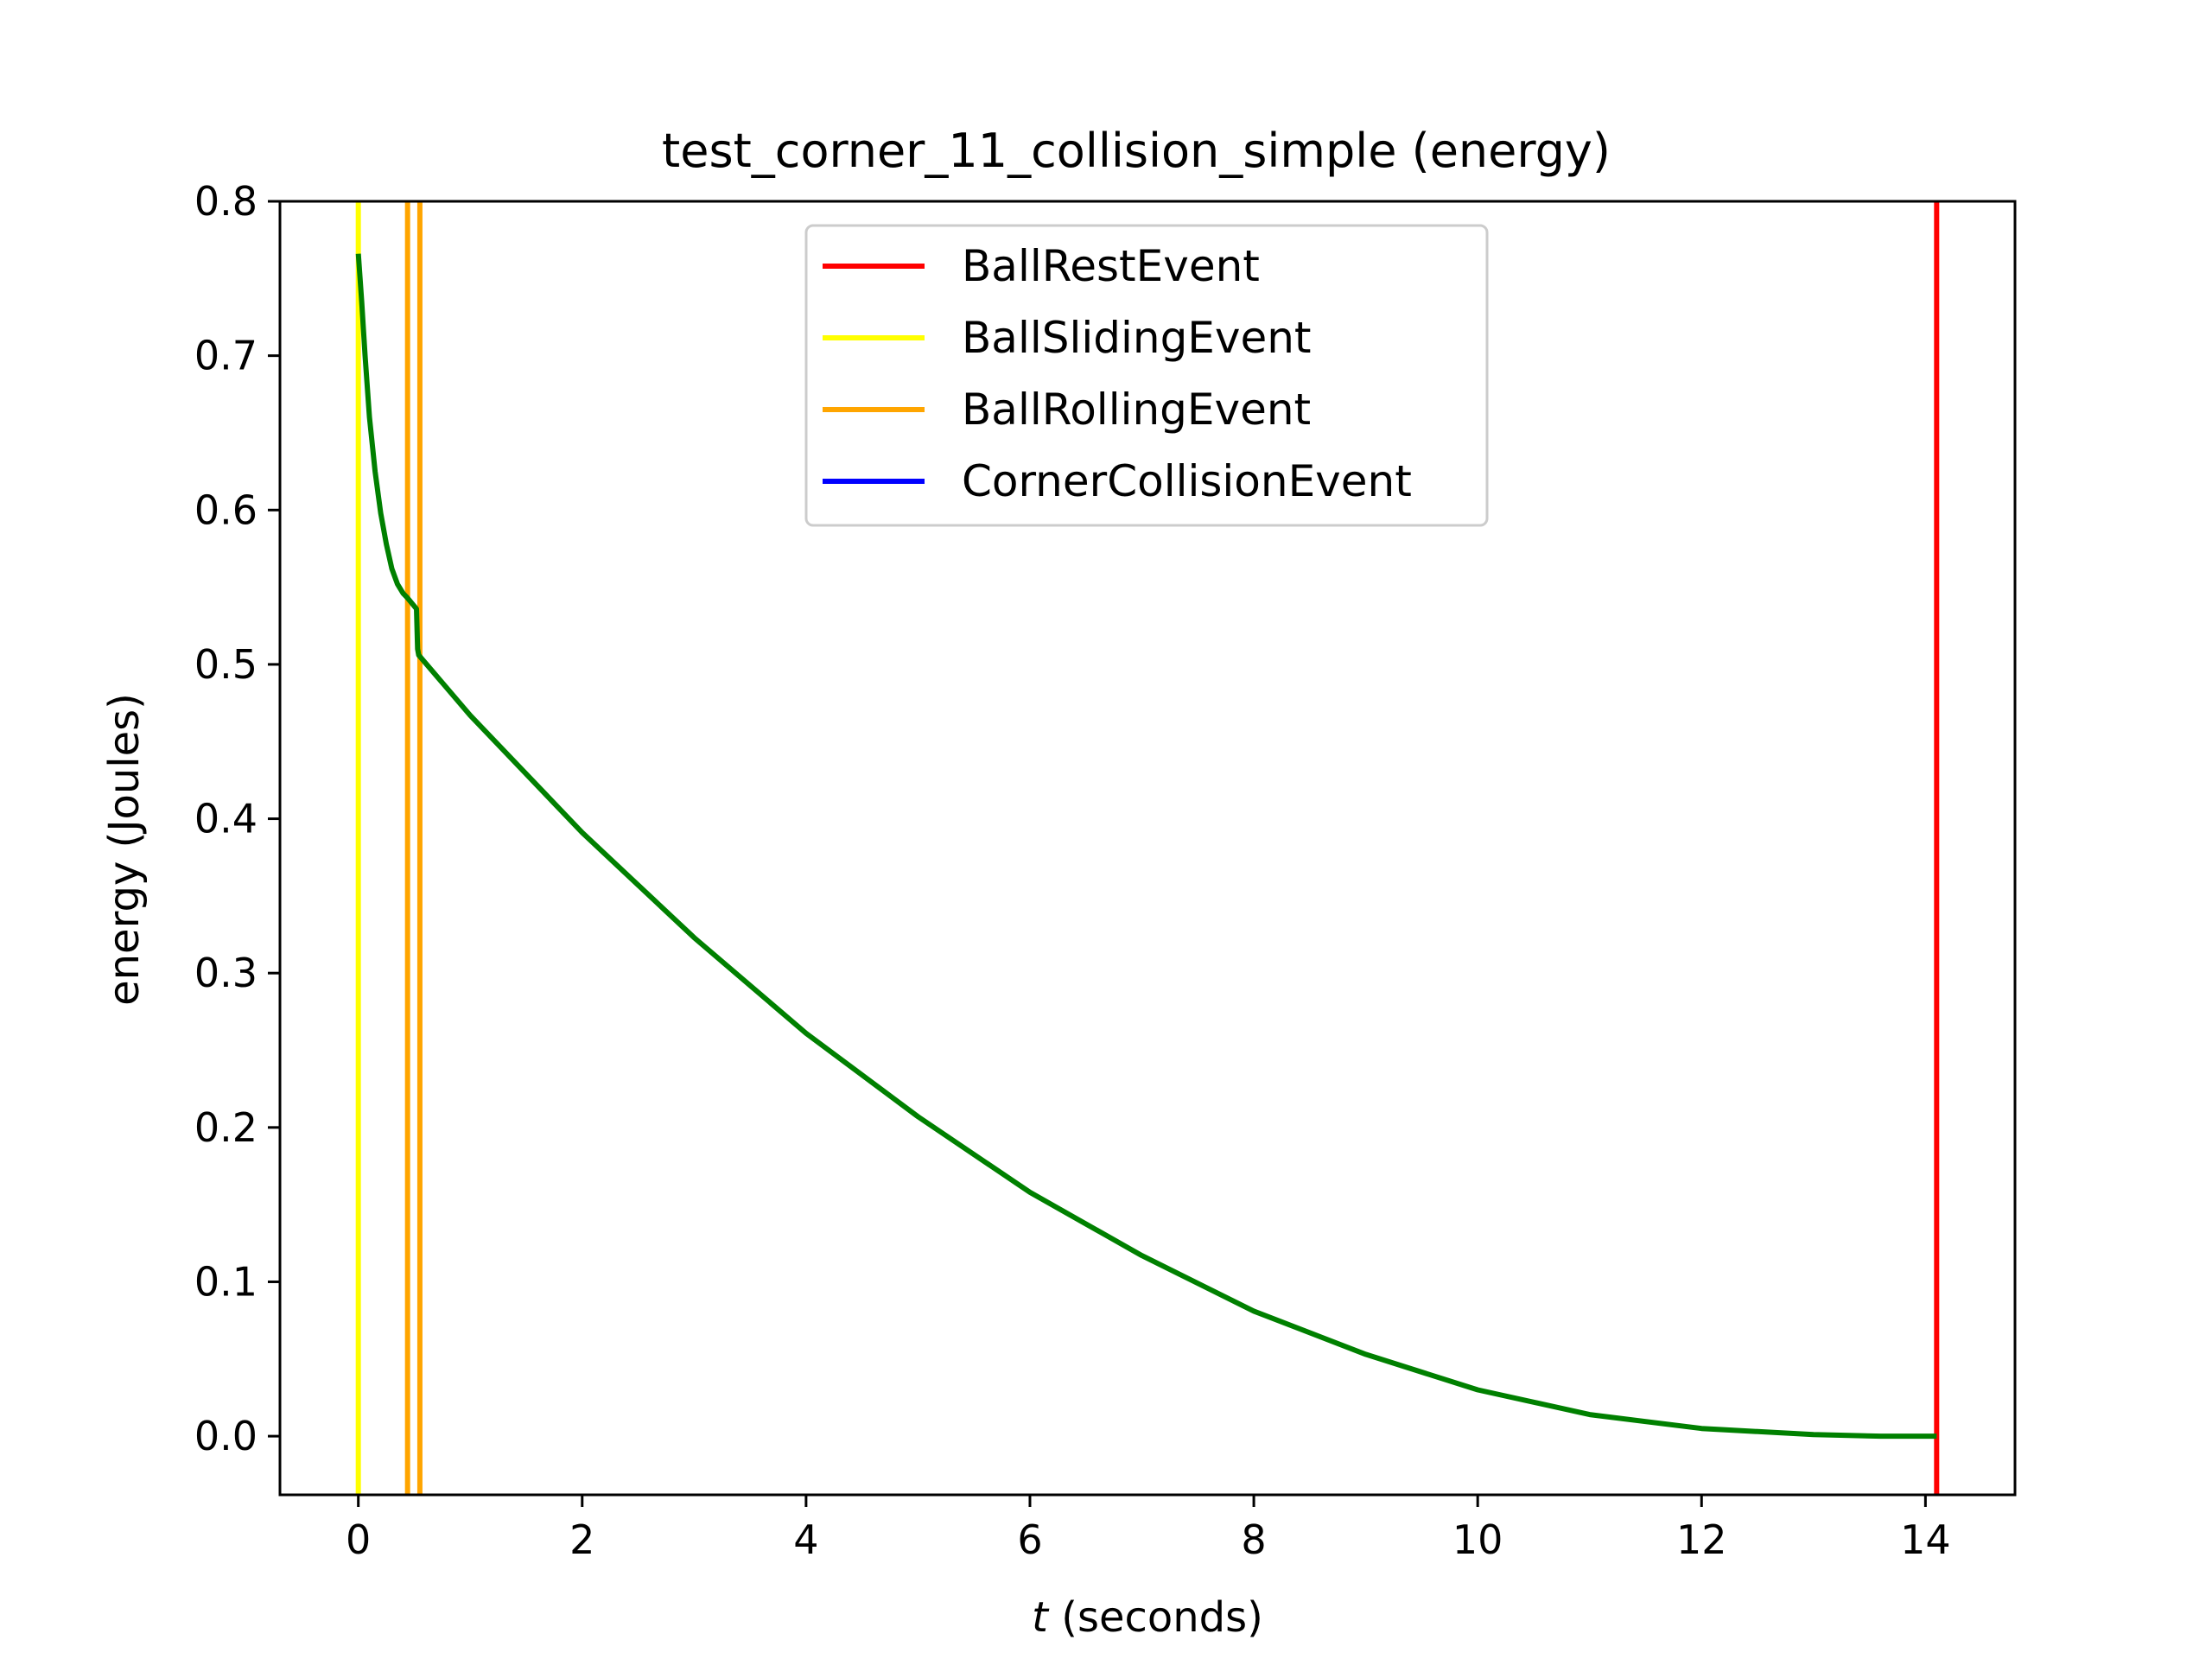 This screenshot has width=2212, height=1659. I want to click on legend-label-ballrestevent: BallRestEvent, so click(1111, 266).